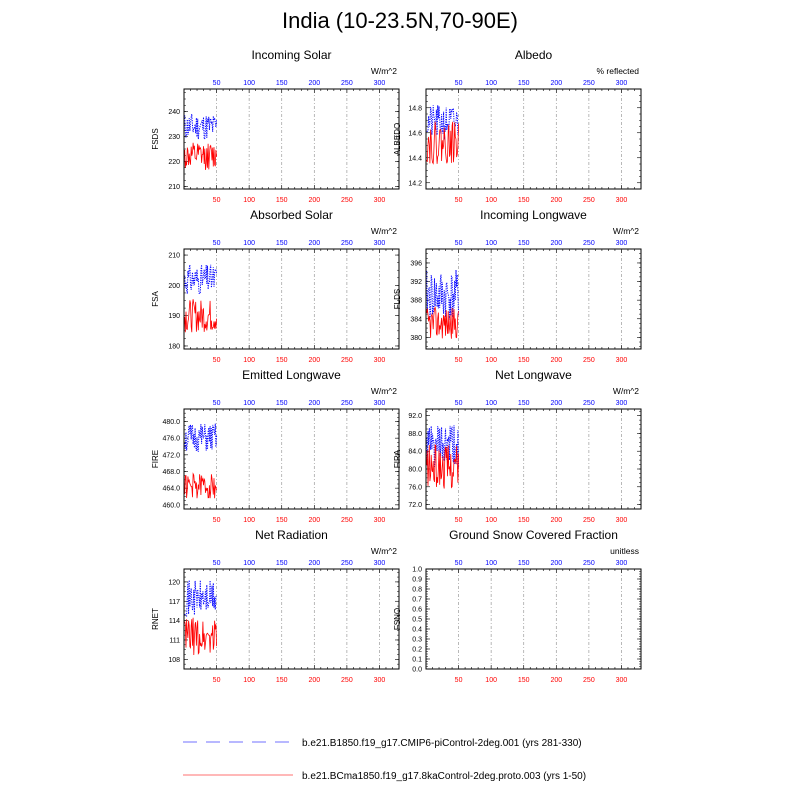  What do you see at coordinates (174, 316) in the screenshot?
I see `y-tick-label: 190` at bounding box center [174, 316].